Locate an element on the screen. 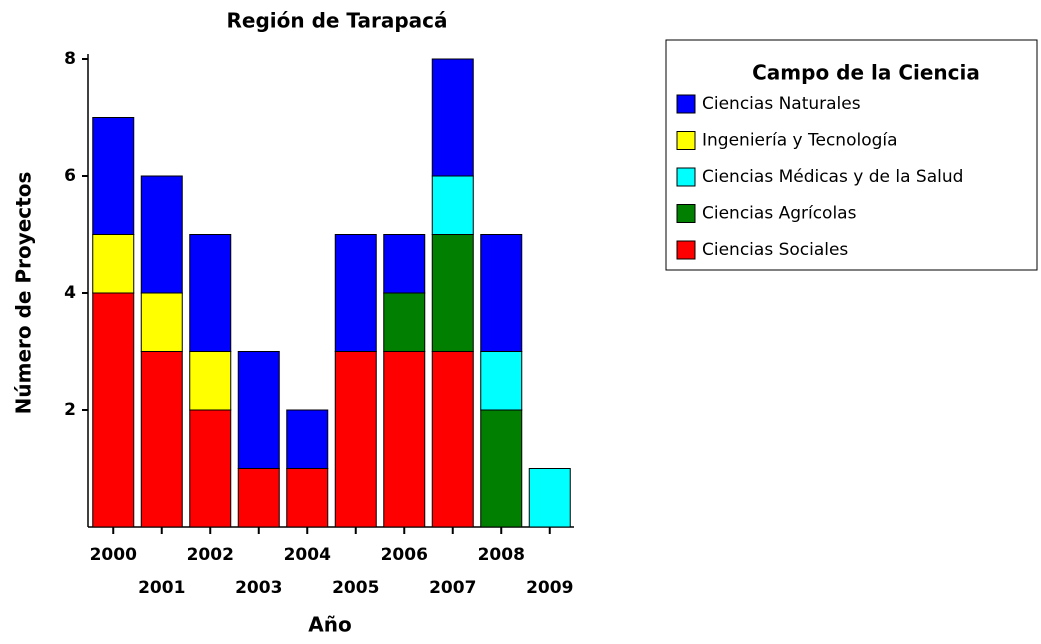 Image resolution: width=1041 pixels, height=644 pixels. y-axis-label: Número de Proyectos is located at coordinates (24, 293).